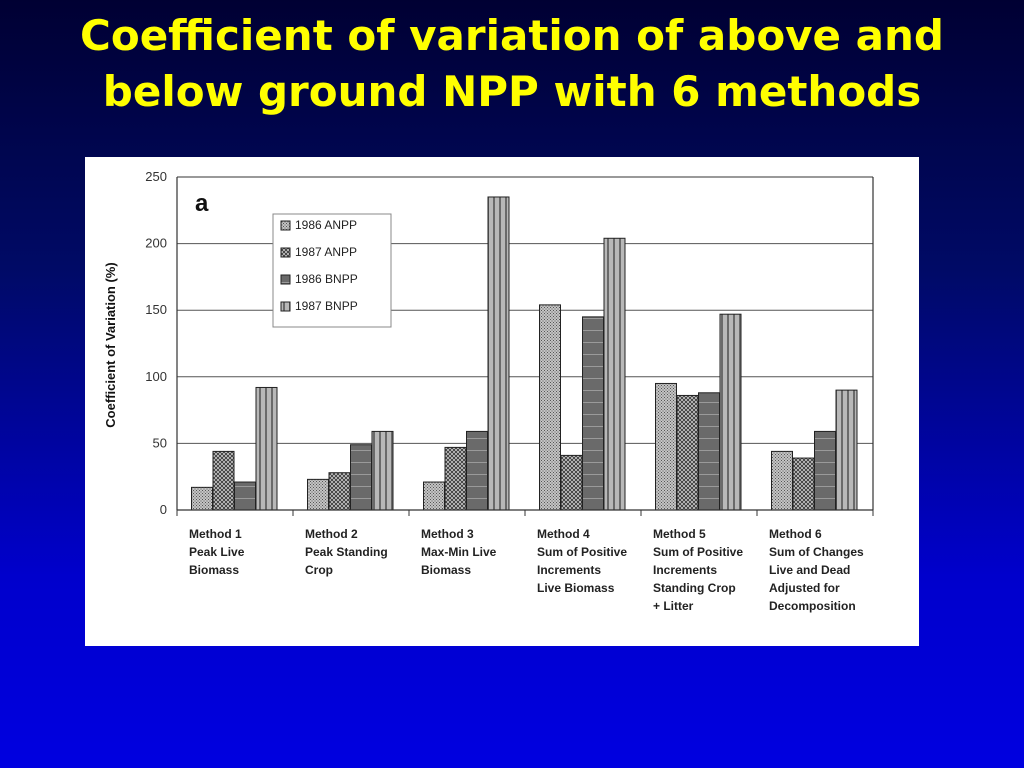 This screenshot has height=768, width=1024. What do you see at coordinates (160, 442) in the screenshot?
I see `y-tick-label: 50` at bounding box center [160, 442].